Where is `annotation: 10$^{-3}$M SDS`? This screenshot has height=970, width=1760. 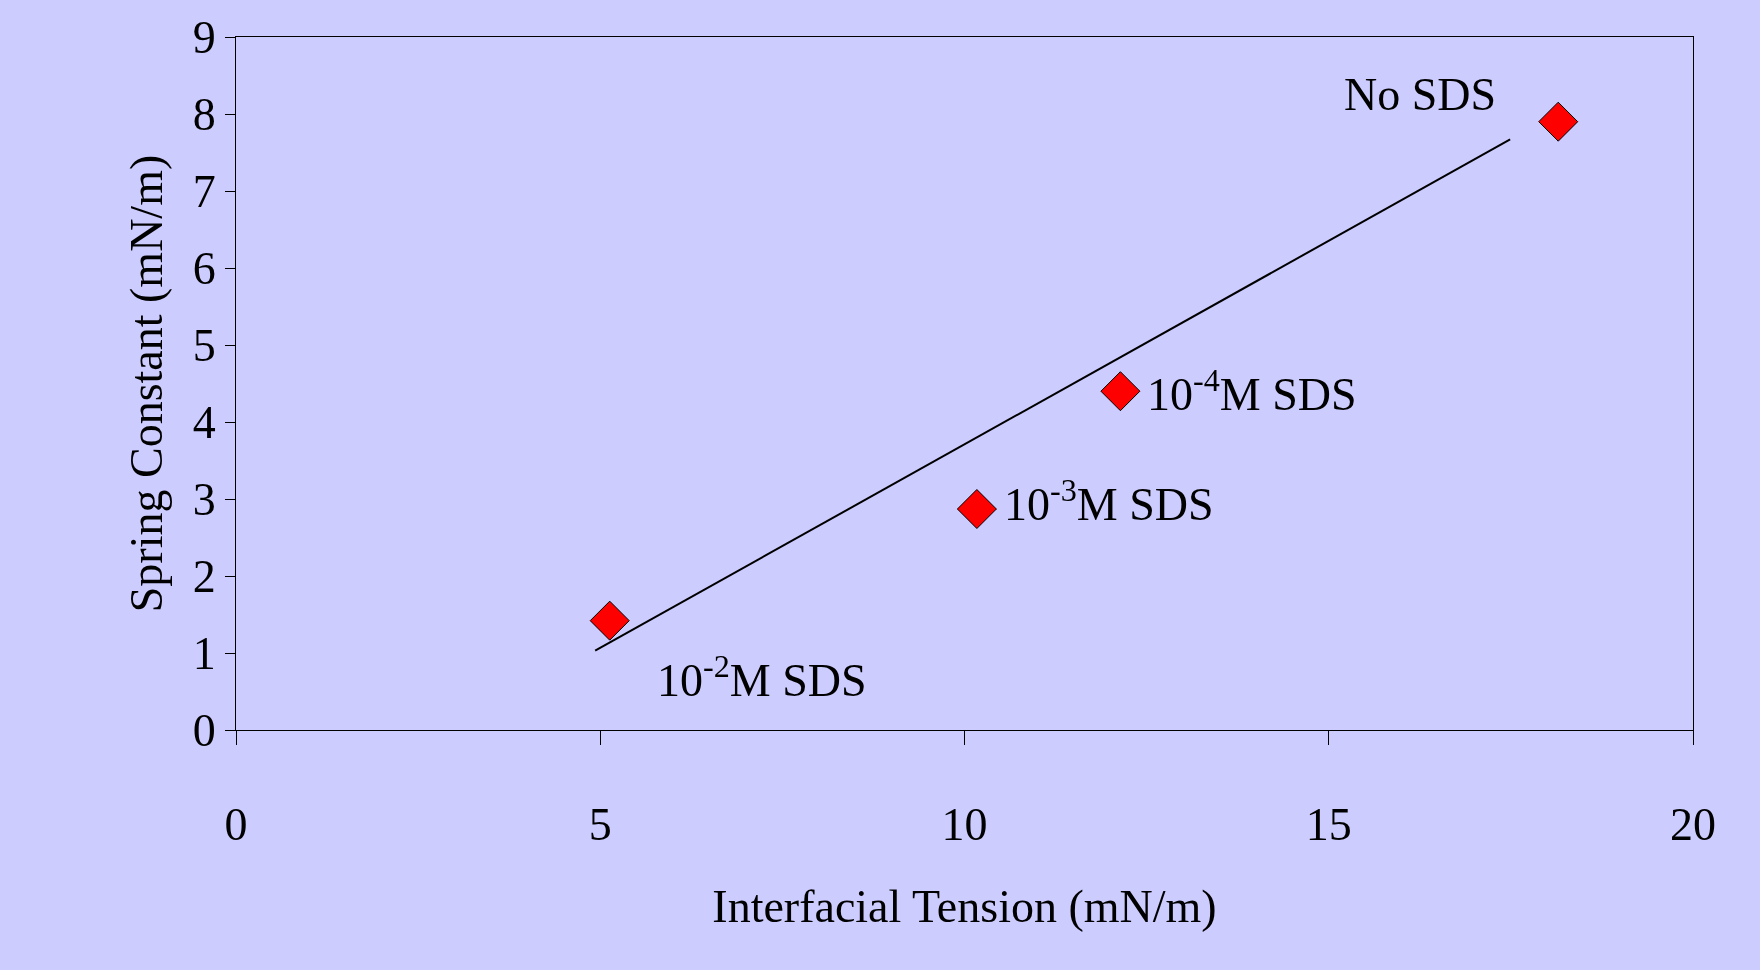 annotation: 10$^{-3}$M SDS is located at coordinates (1109, 501).